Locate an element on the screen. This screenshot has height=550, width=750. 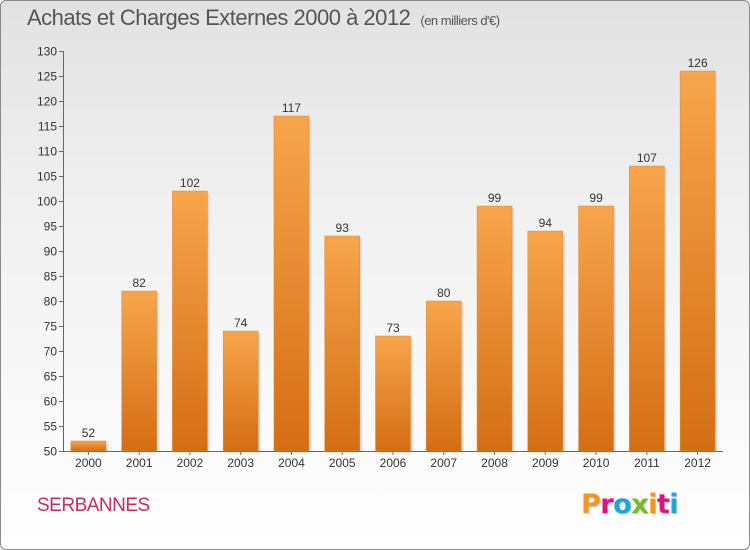
y-tick-label: 70 is located at coordinates (51, 352).